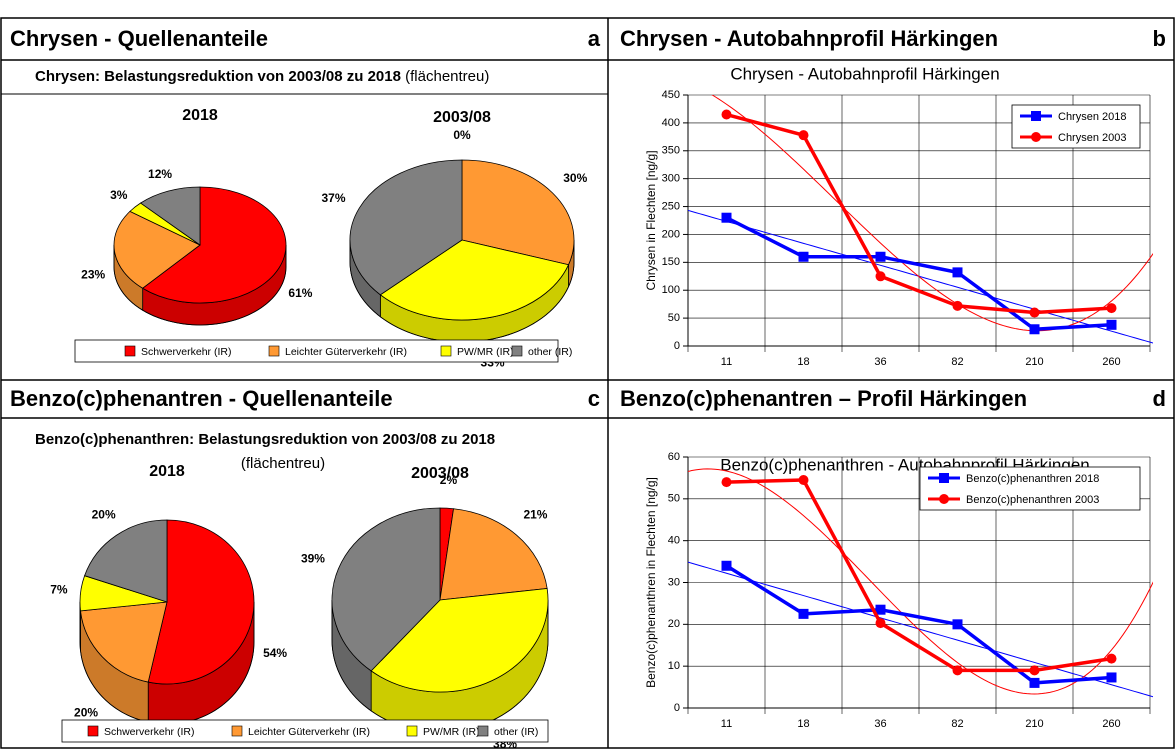 The height and width of the screenshot is (749, 1175). What do you see at coordinates (275, 653) in the screenshot?
I see `pie-value-label: 54%` at bounding box center [275, 653].